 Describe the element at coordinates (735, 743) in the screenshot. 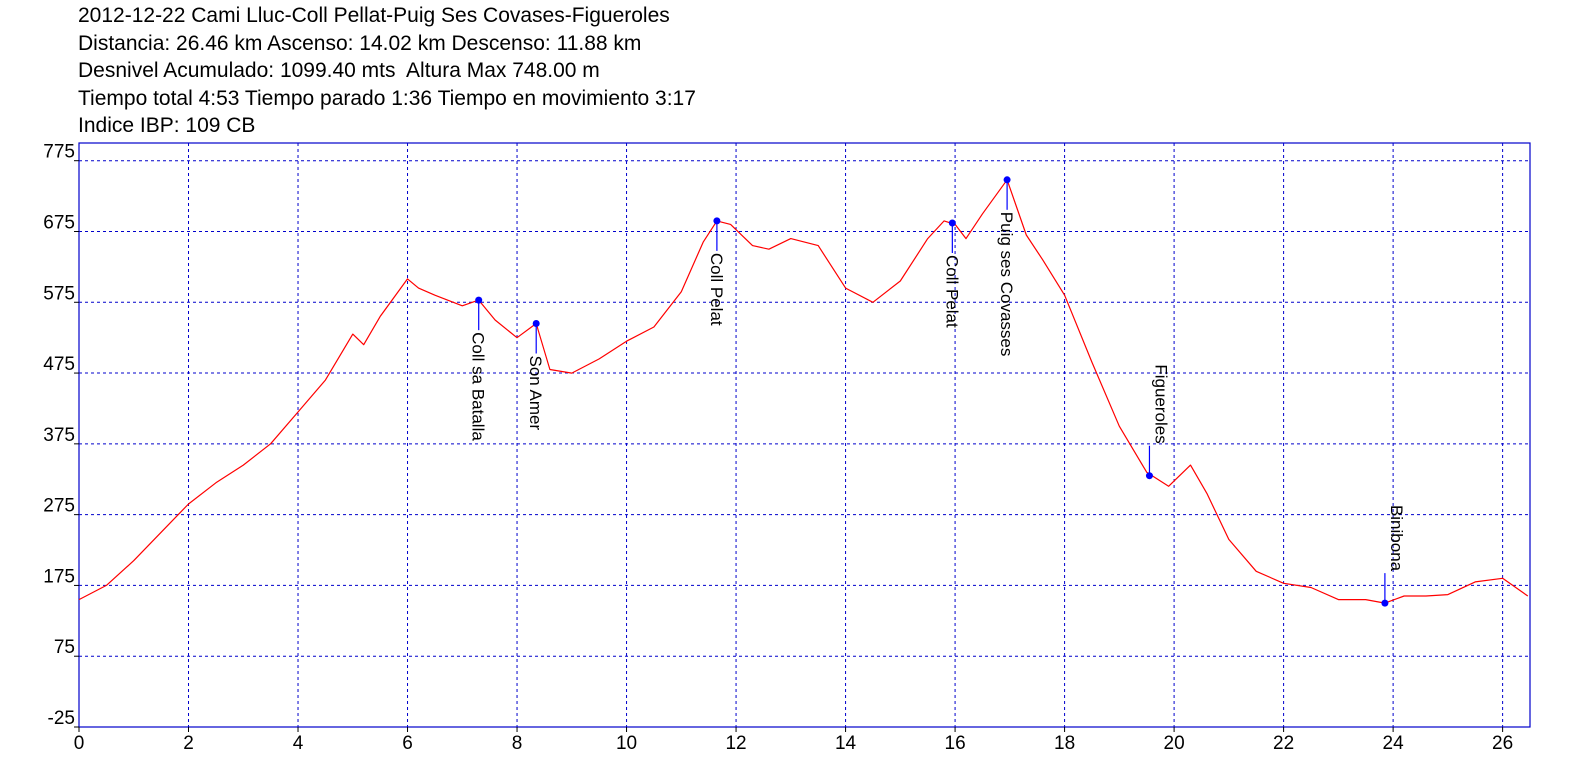

I see `x-tick-label-6: 12` at that location.